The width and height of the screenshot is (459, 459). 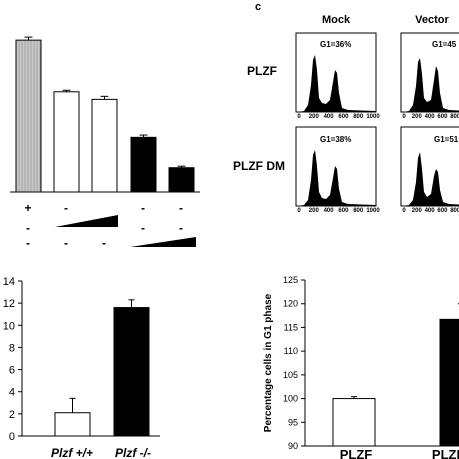 I want to click on y-tick-label: 115, so click(x=291, y=327).